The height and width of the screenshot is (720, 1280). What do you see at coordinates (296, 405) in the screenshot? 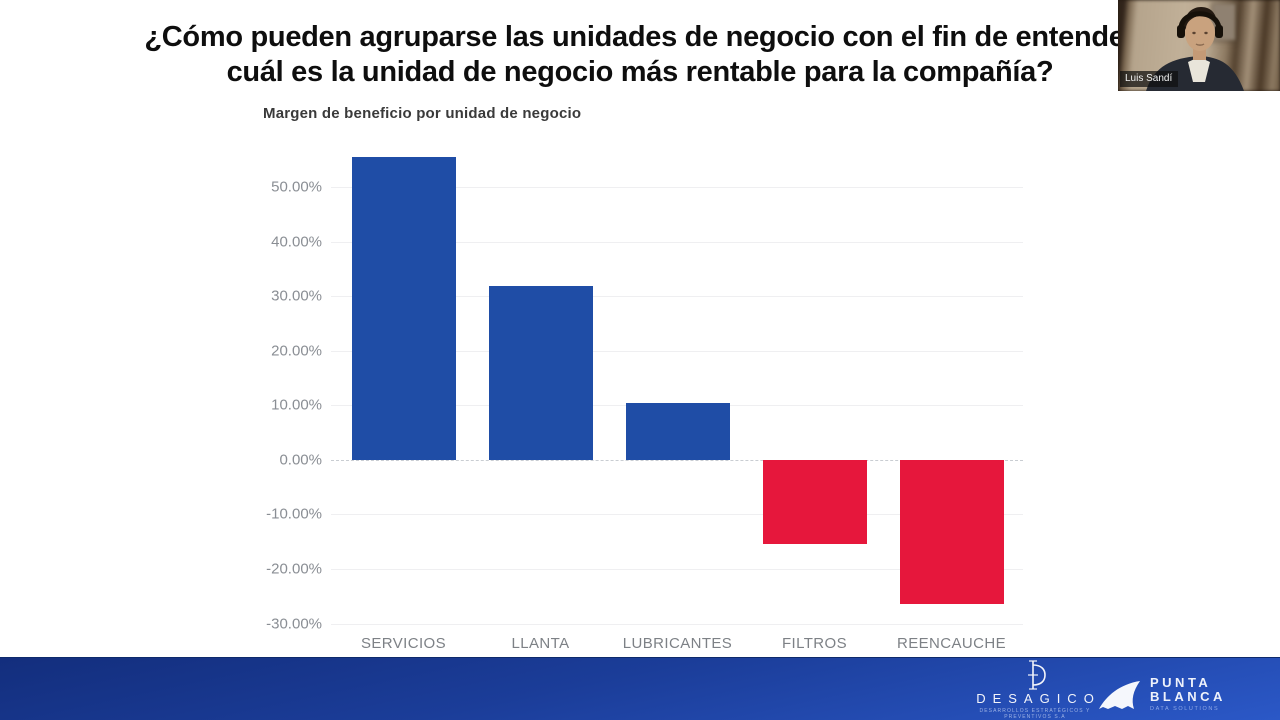
I see `y-axis-tick-label: 10.00%` at bounding box center [296, 405].